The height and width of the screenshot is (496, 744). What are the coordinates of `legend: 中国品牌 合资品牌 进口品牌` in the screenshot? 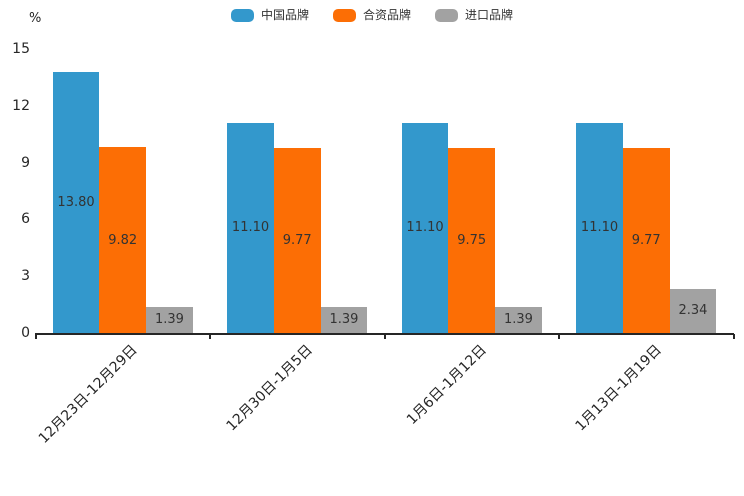 It's located at (372, 15).